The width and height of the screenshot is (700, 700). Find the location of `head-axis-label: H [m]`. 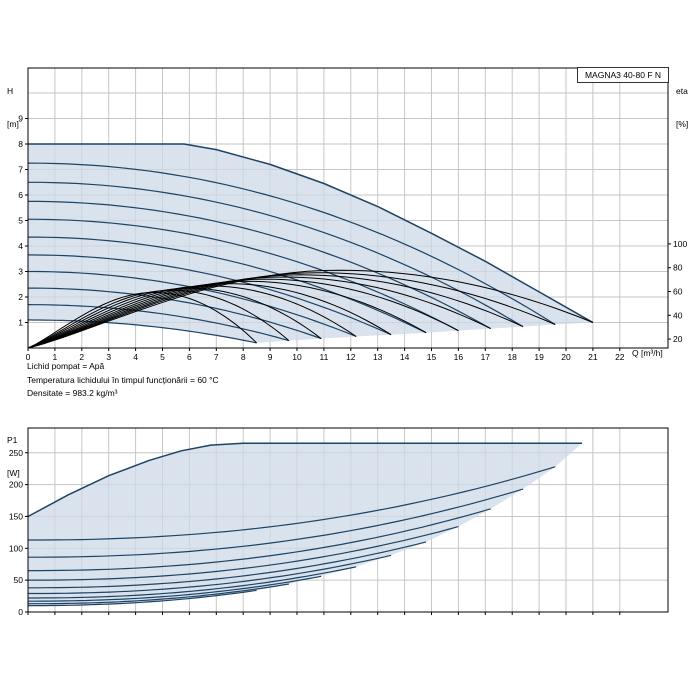

head-axis-label: H [m] is located at coordinates (13, 108).